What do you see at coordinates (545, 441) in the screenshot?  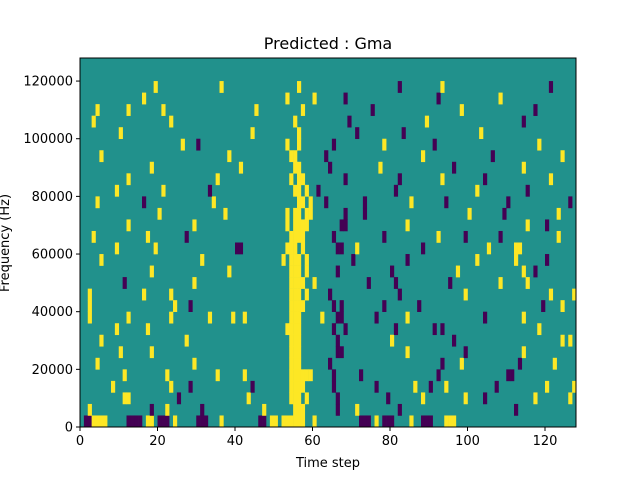 I see `x-tick-label: 120` at bounding box center [545, 441].